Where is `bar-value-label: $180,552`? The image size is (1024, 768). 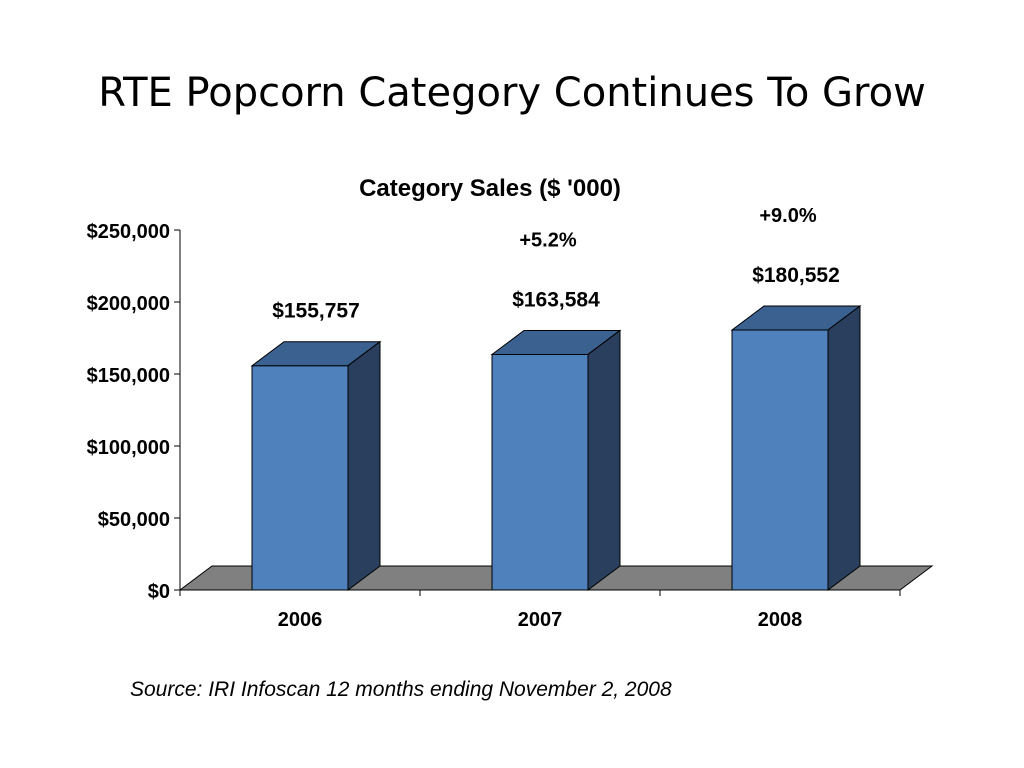 bar-value-label: $180,552 is located at coordinates (796, 275).